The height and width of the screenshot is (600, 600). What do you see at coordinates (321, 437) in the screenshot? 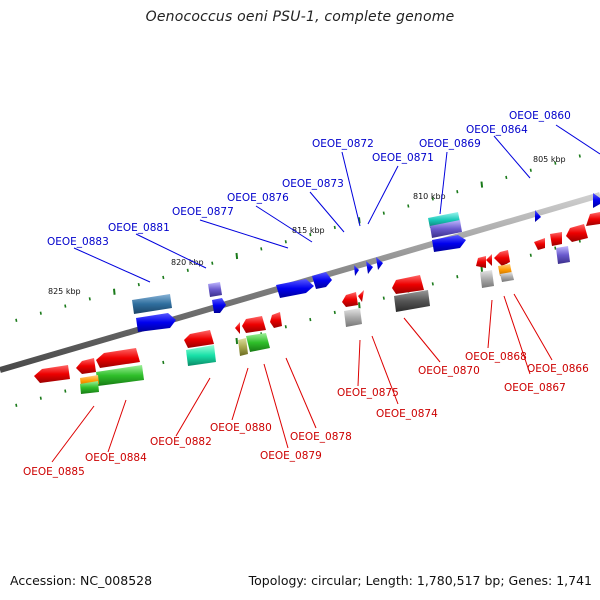
I see `gene-label-oeoe-0878: OEOE_0878` at bounding box center [321, 437].